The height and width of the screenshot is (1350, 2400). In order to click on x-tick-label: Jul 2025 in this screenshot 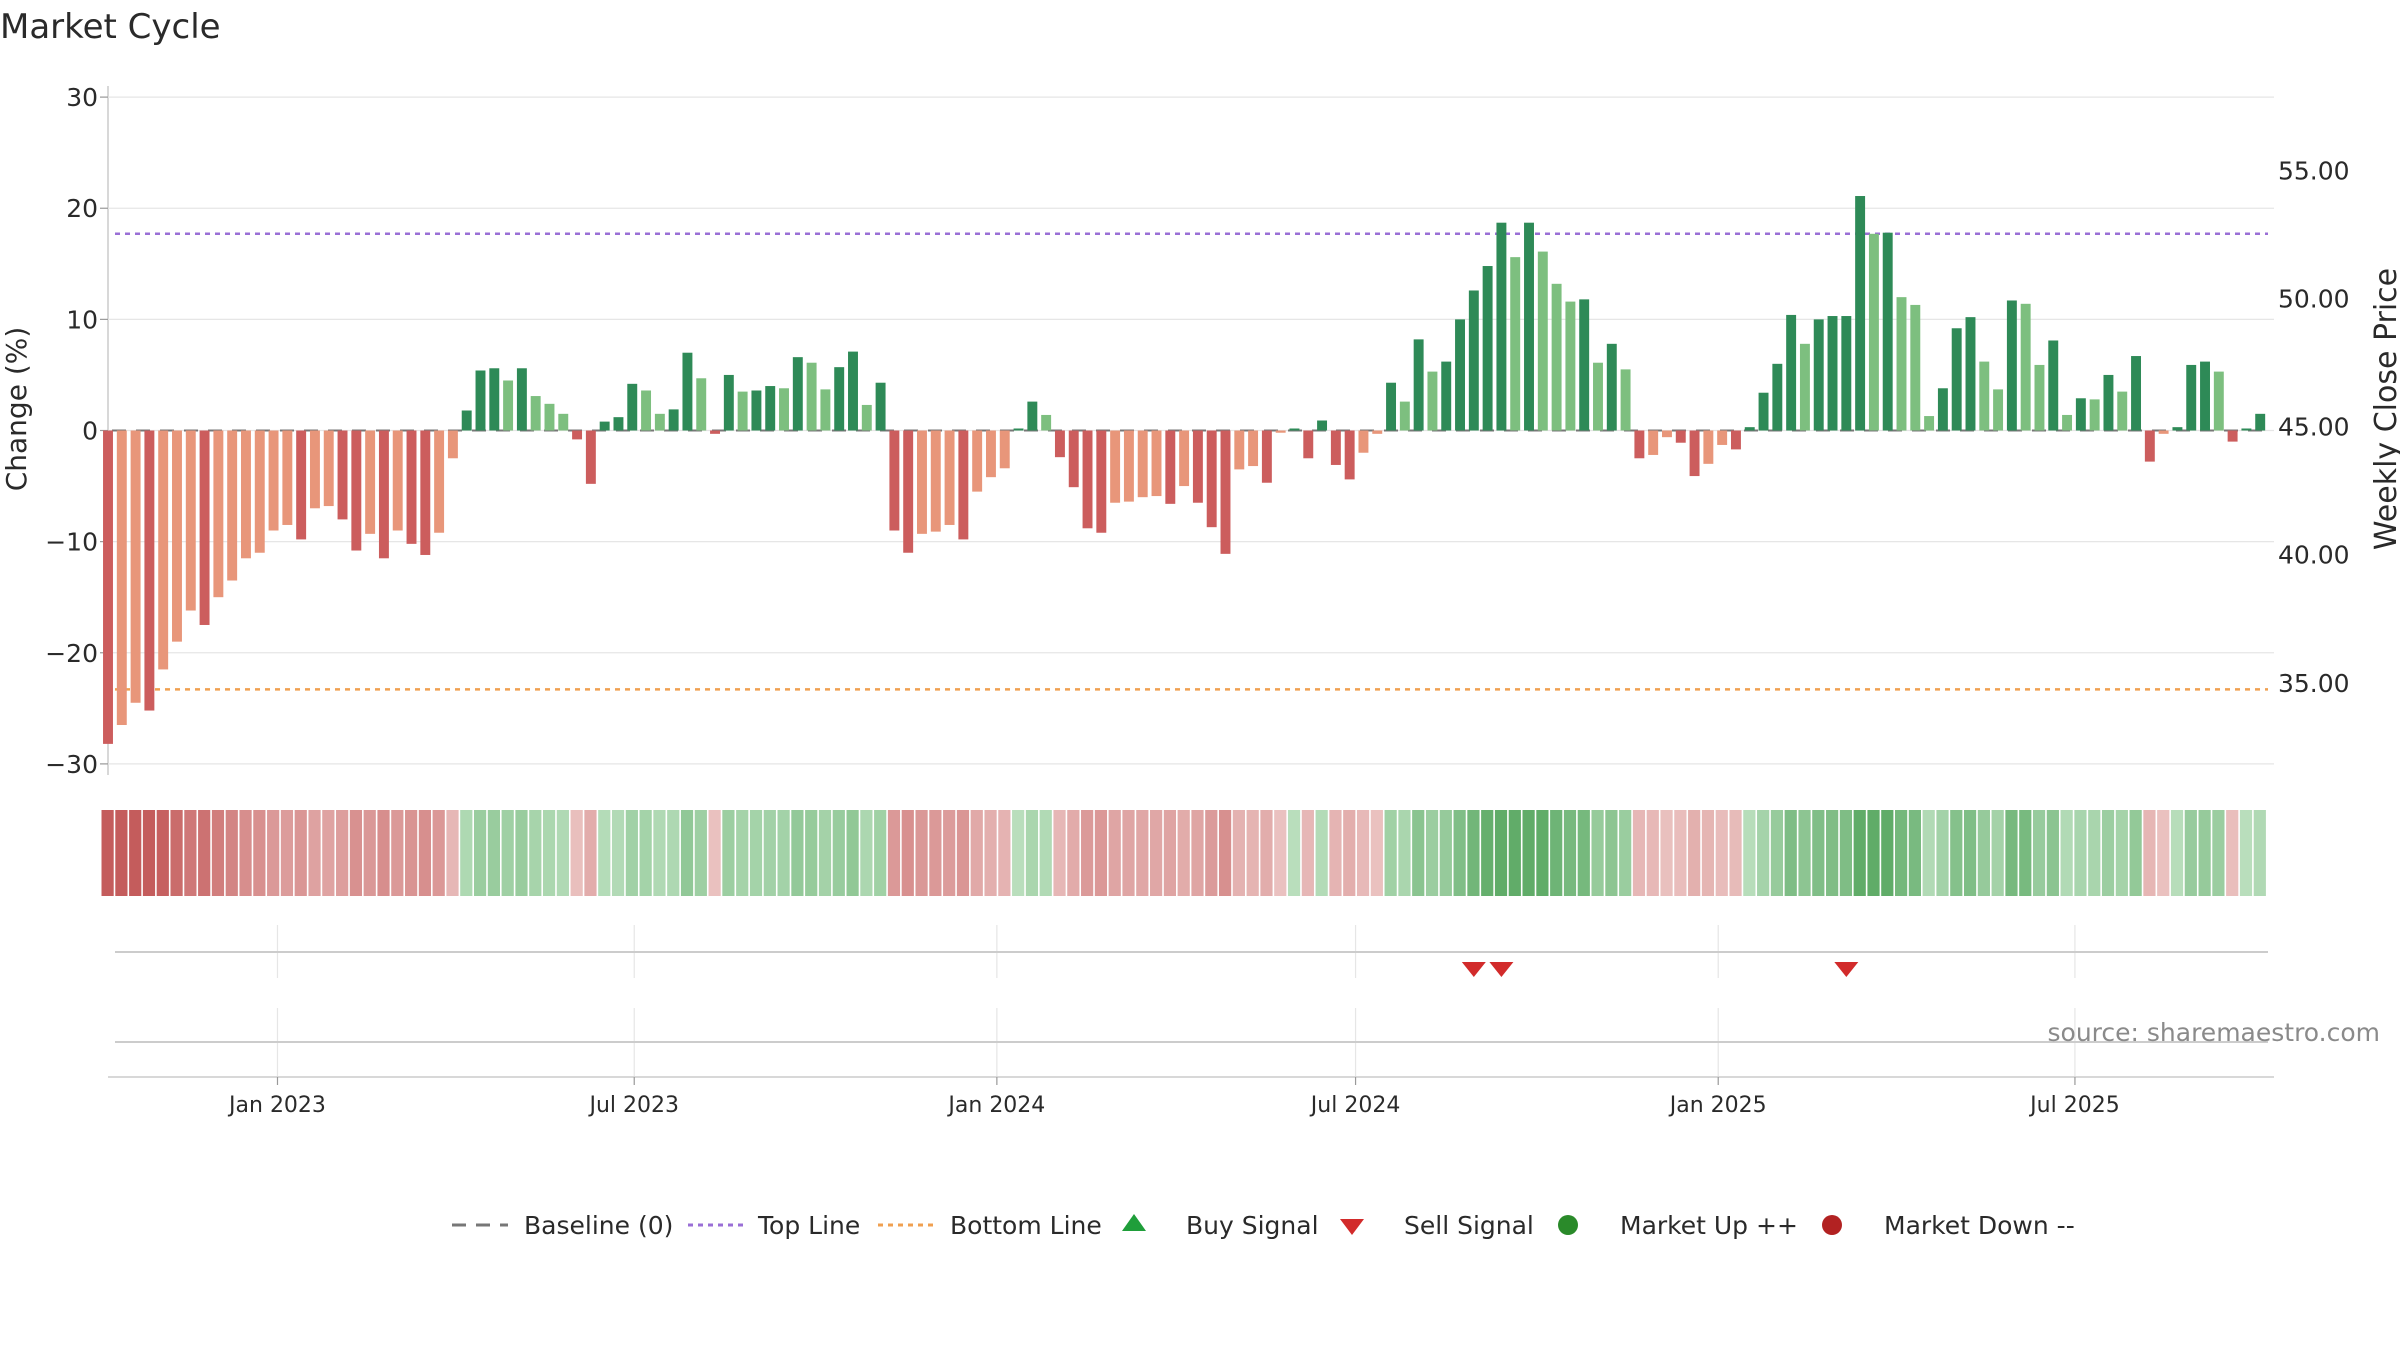, I will do `click(2074, 1105)`.